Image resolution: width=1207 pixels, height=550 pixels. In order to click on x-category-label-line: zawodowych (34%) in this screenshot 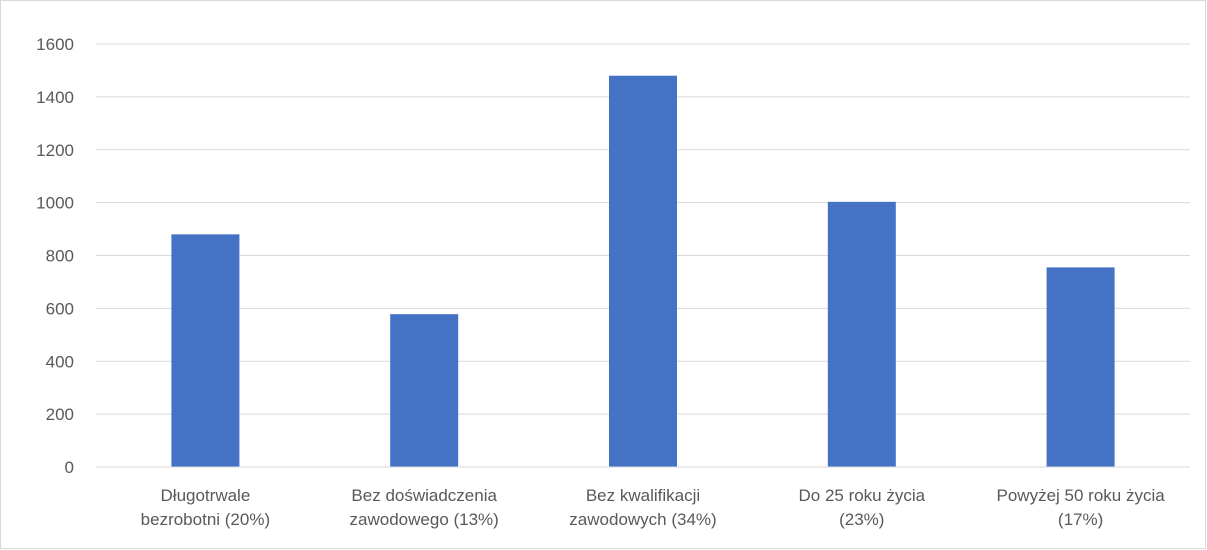, I will do `click(642, 519)`.